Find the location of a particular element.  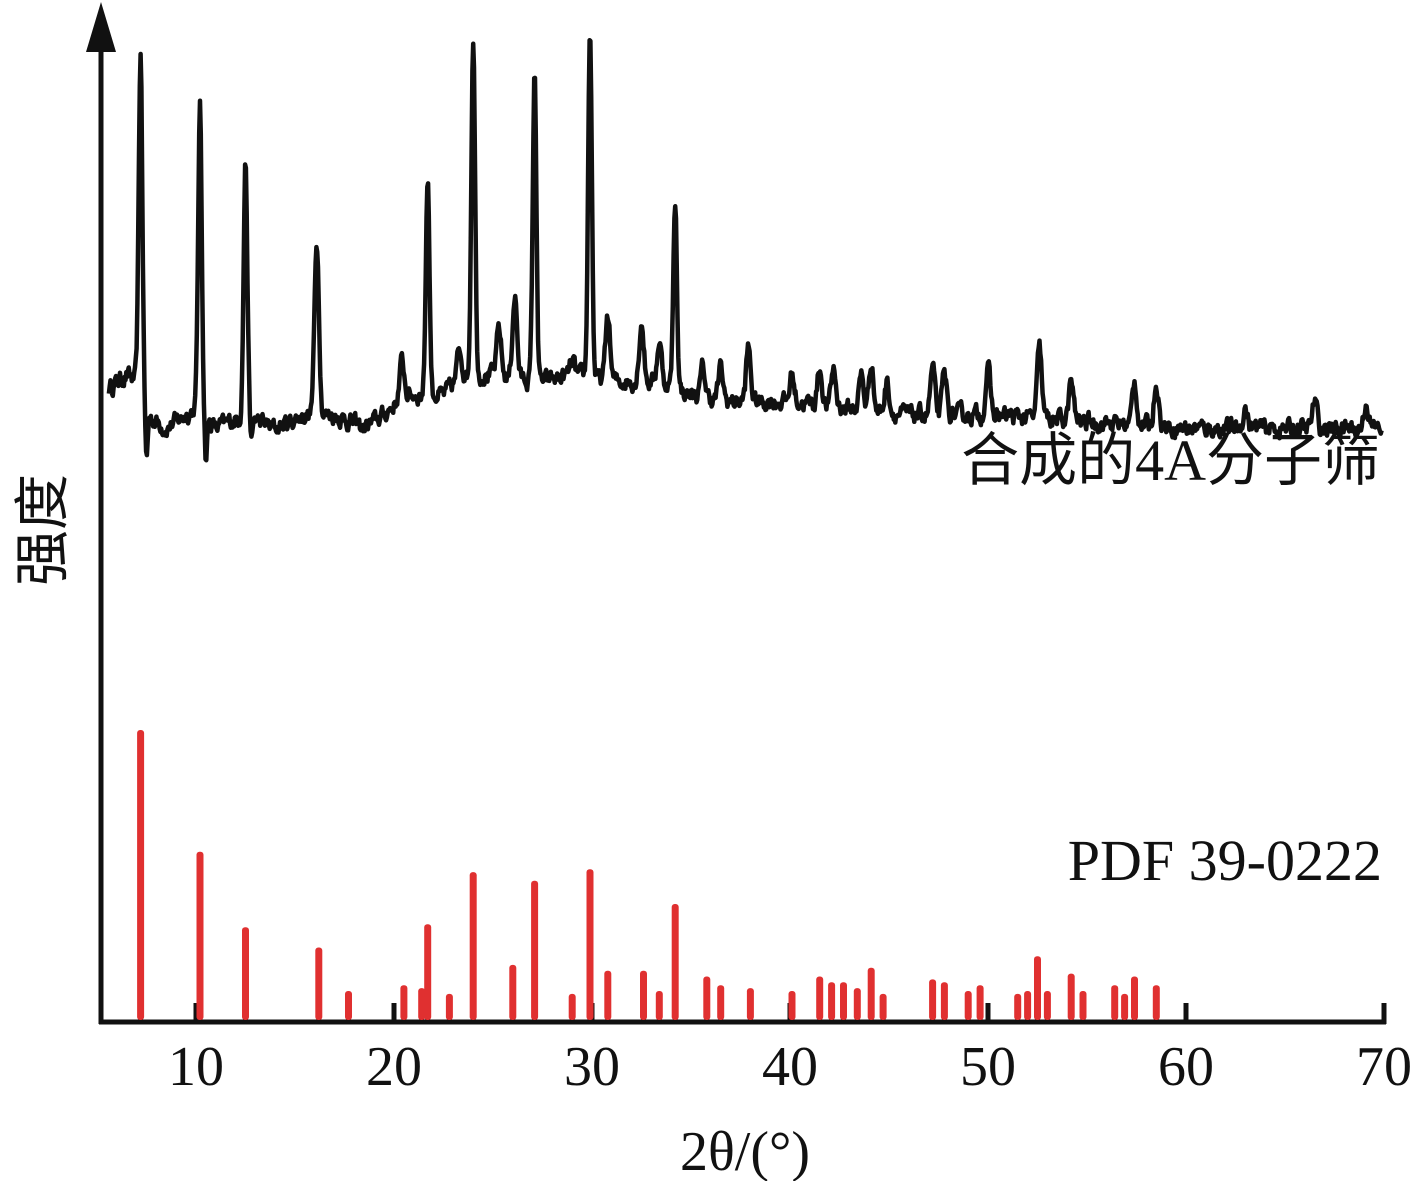

x-tick-labels: 10 20 30 40 50 60 70 is located at coordinates (790, 1067).